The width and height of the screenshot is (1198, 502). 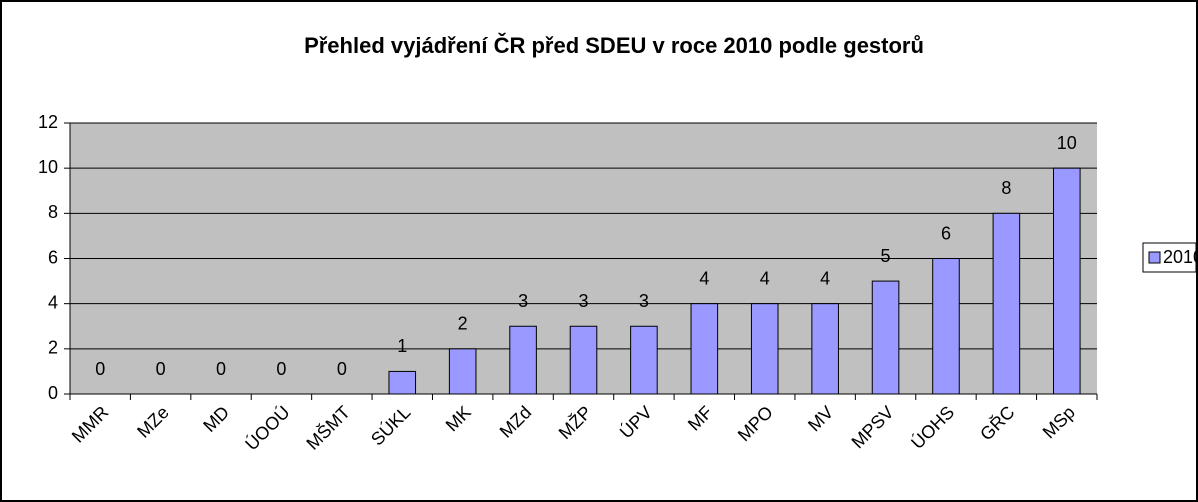 What do you see at coordinates (1180, 257) in the screenshot?
I see `legend-label: 2010` at bounding box center [1180, 257].